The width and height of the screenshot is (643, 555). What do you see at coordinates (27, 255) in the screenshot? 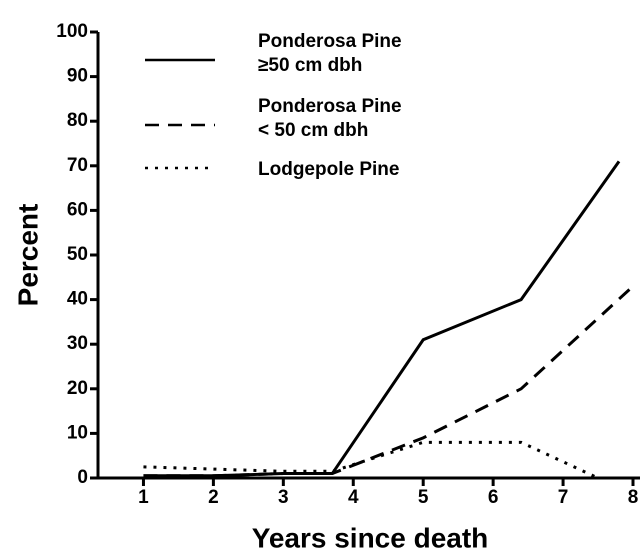
I see `y-axis-title: Percent` at bounding box center [27, 255].